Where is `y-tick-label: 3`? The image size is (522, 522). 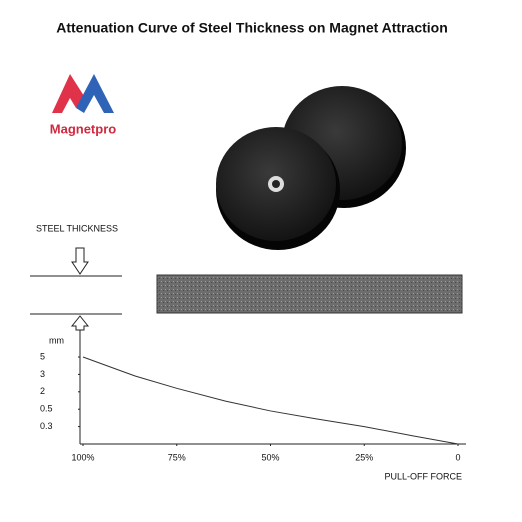 y-tick-label: 3 is located at coordinates (42, 374).